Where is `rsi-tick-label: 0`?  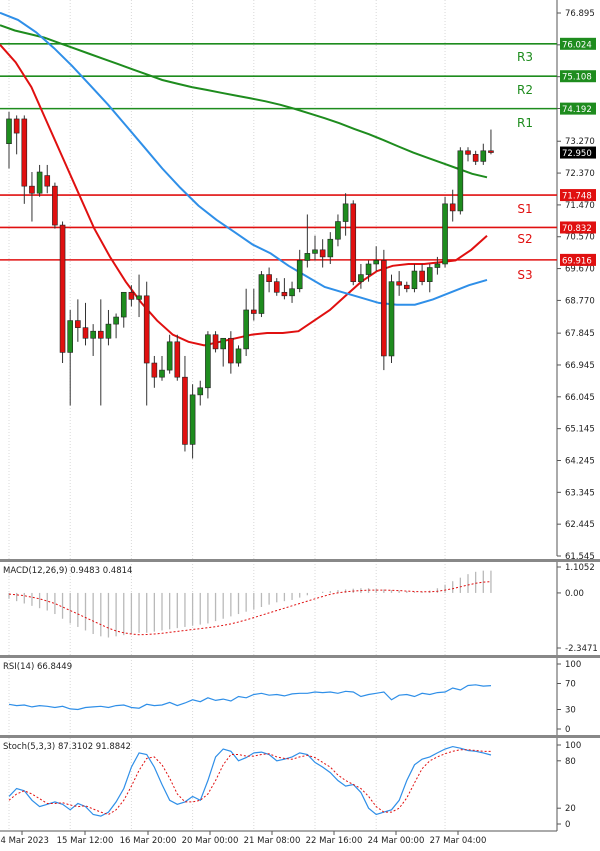 rsi-tick-label: 0 is located at coordinates (567, 730).